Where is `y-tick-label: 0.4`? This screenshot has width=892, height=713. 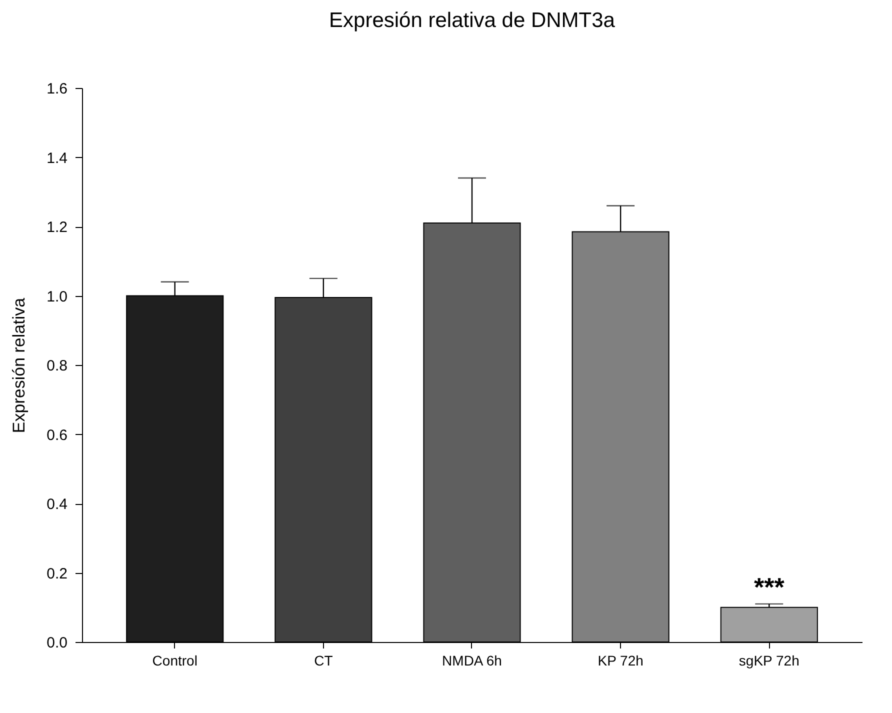 y-tick-label: 0.4 is located at coordinates (57, 504).